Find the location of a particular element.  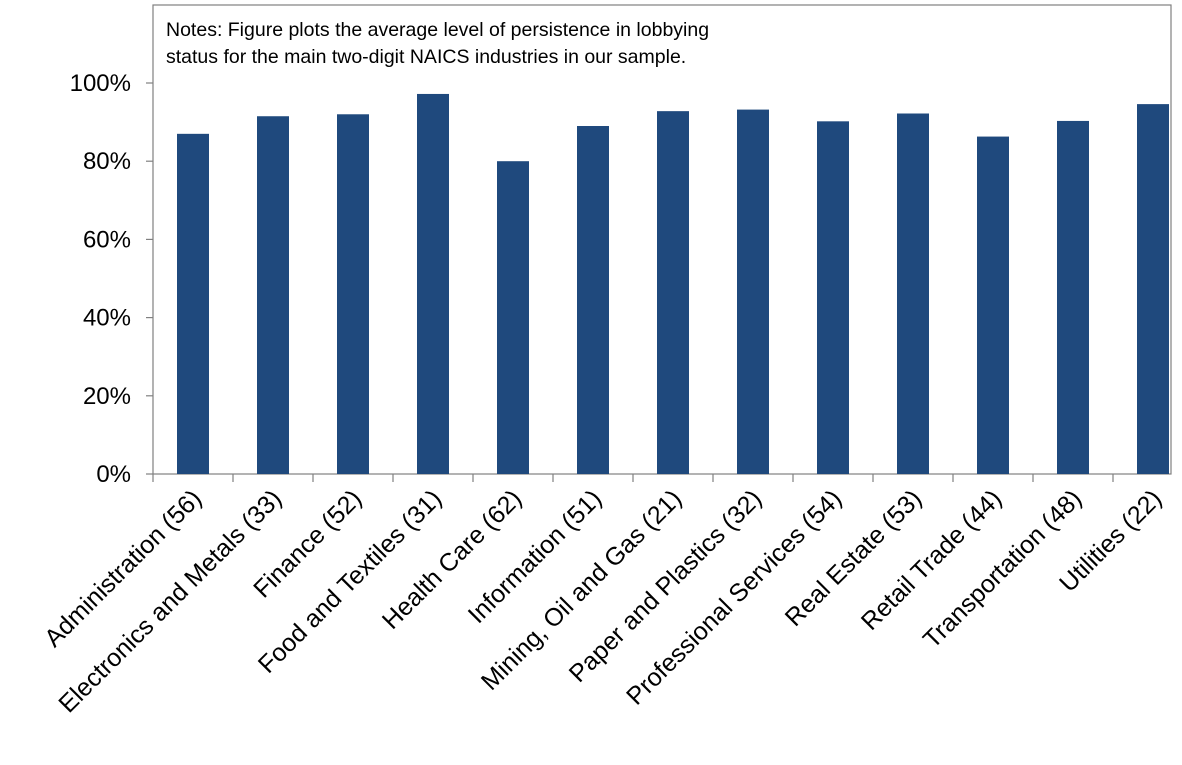

y-tick-label: 40% is located at coordinates (107, 318).